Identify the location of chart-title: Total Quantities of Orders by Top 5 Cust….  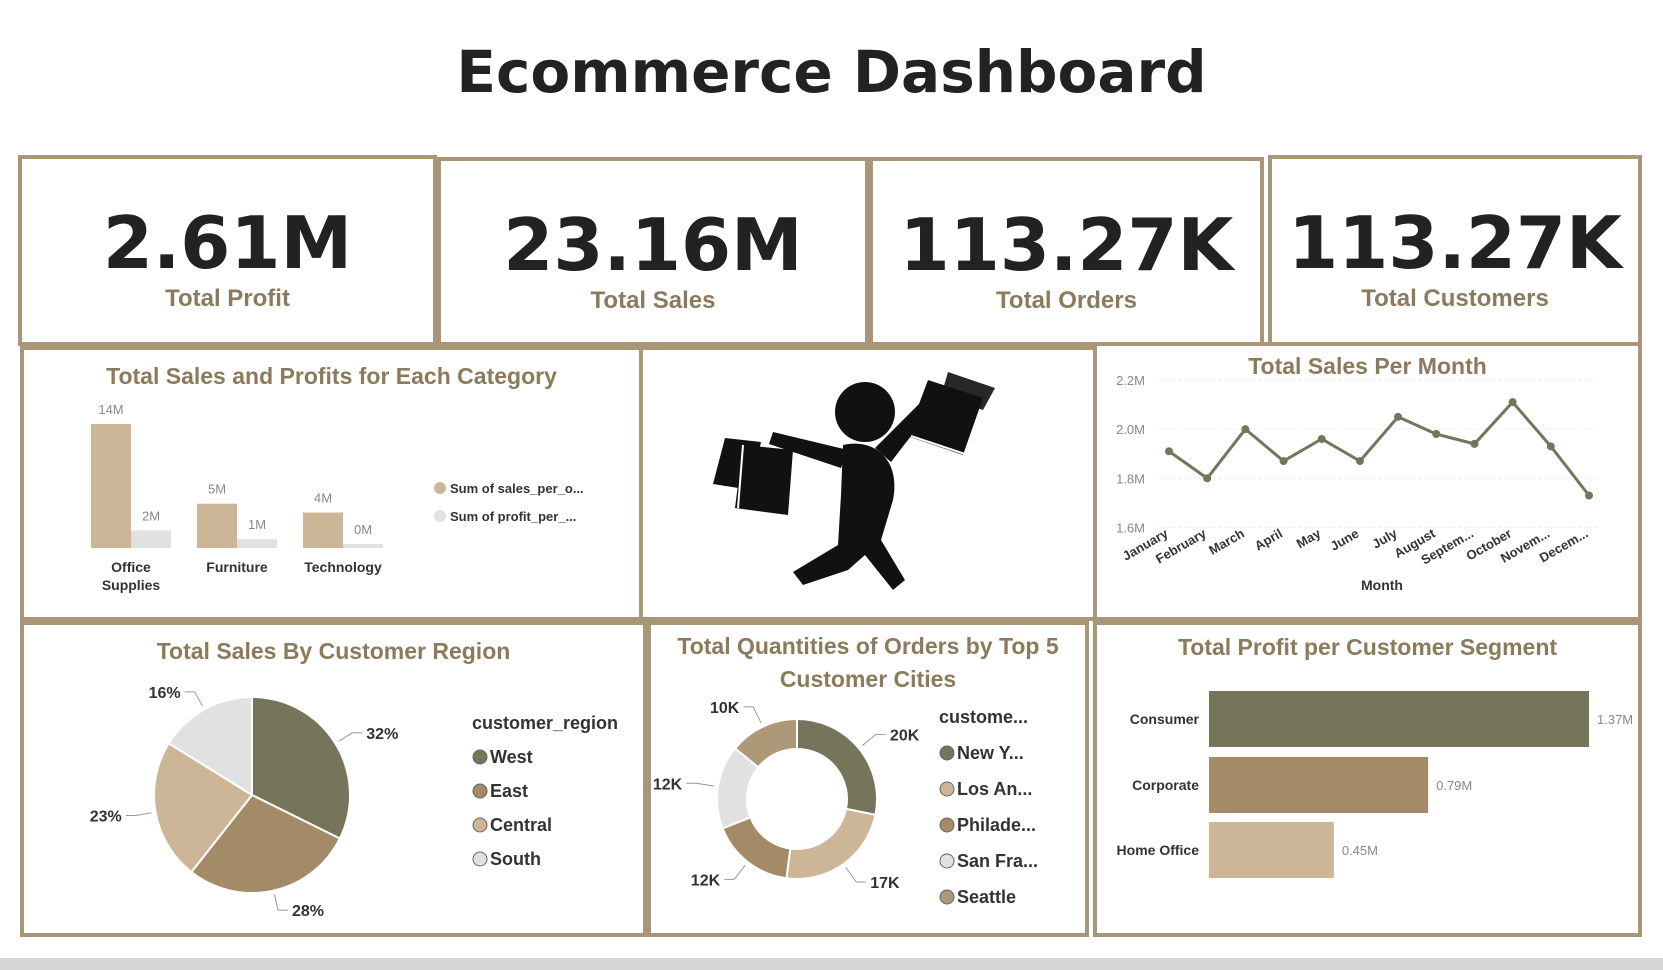
(868, 663).